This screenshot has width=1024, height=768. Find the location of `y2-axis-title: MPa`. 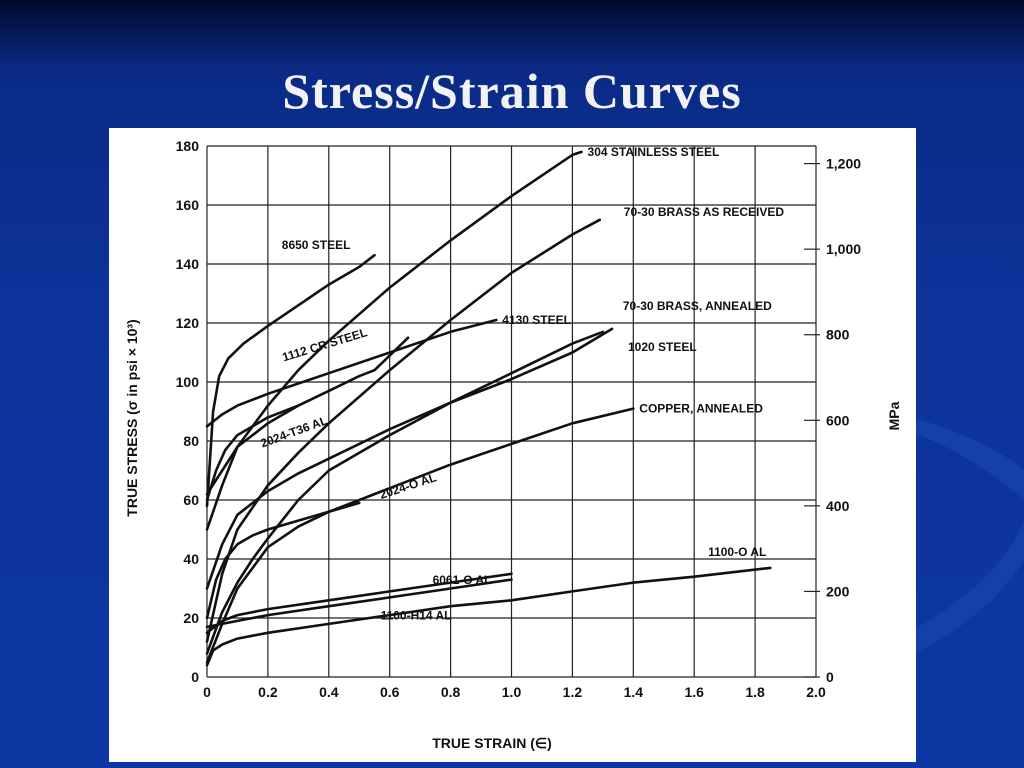

y2-axis-title: MPa is located at coordinates (894, 415).